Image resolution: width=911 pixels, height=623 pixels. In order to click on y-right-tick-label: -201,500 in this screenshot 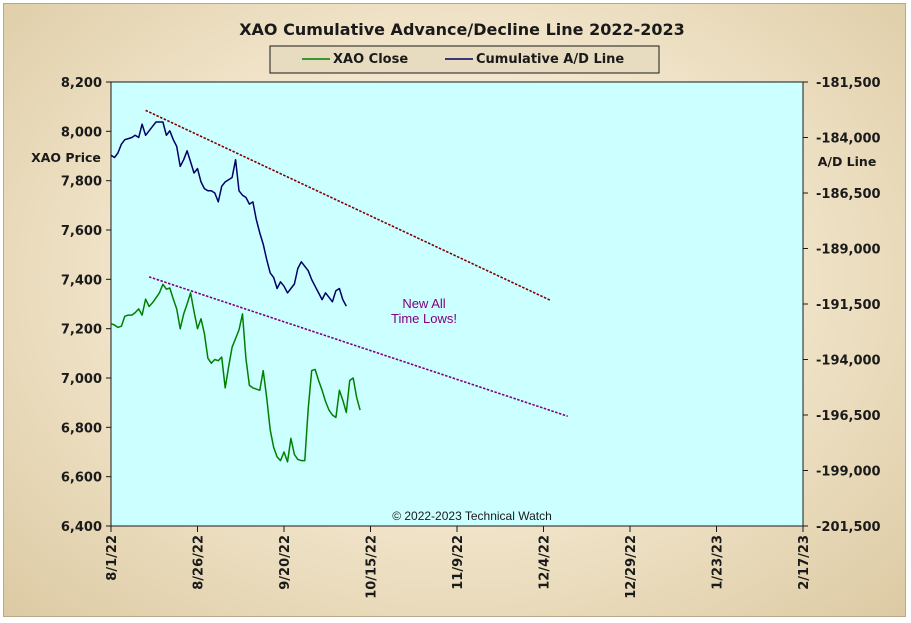, I will do `click(848, 527)`.